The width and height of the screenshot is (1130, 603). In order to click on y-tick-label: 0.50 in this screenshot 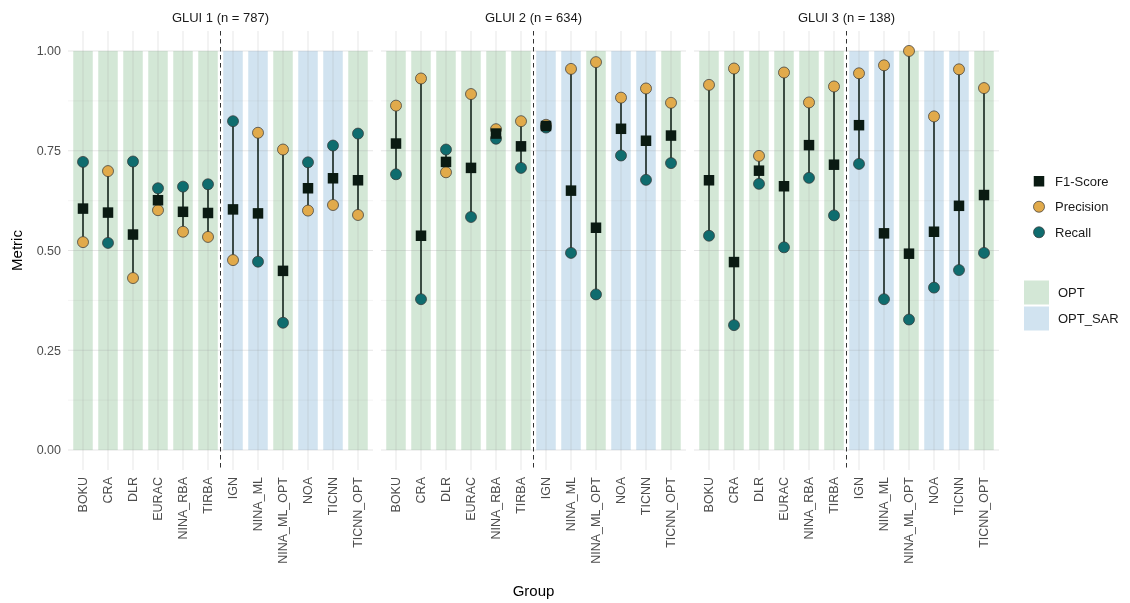, I will do `click(49, 250)`.